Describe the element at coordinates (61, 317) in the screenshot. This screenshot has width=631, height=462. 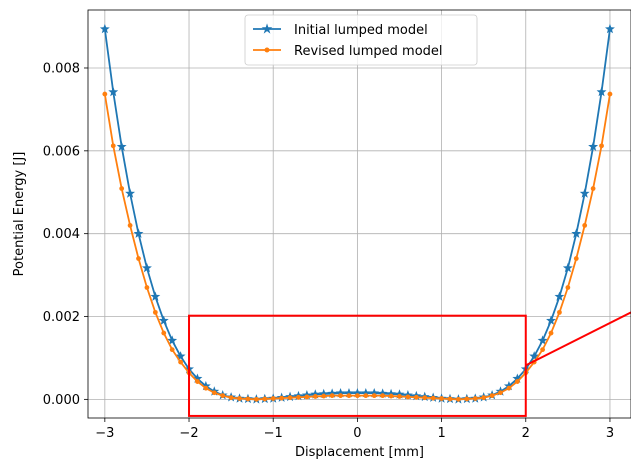
I see `y-tick-label: 0.002` at that location.